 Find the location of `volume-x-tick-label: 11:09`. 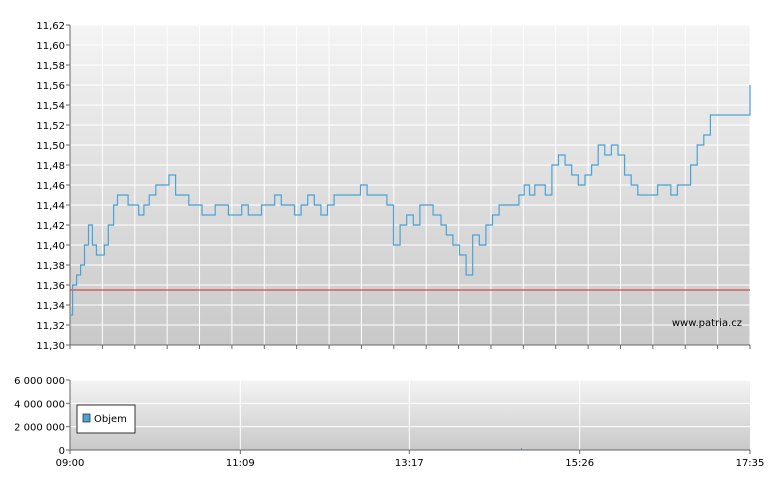

volume-x-tick-label: 11:09 is located at coordinates (240, 463).